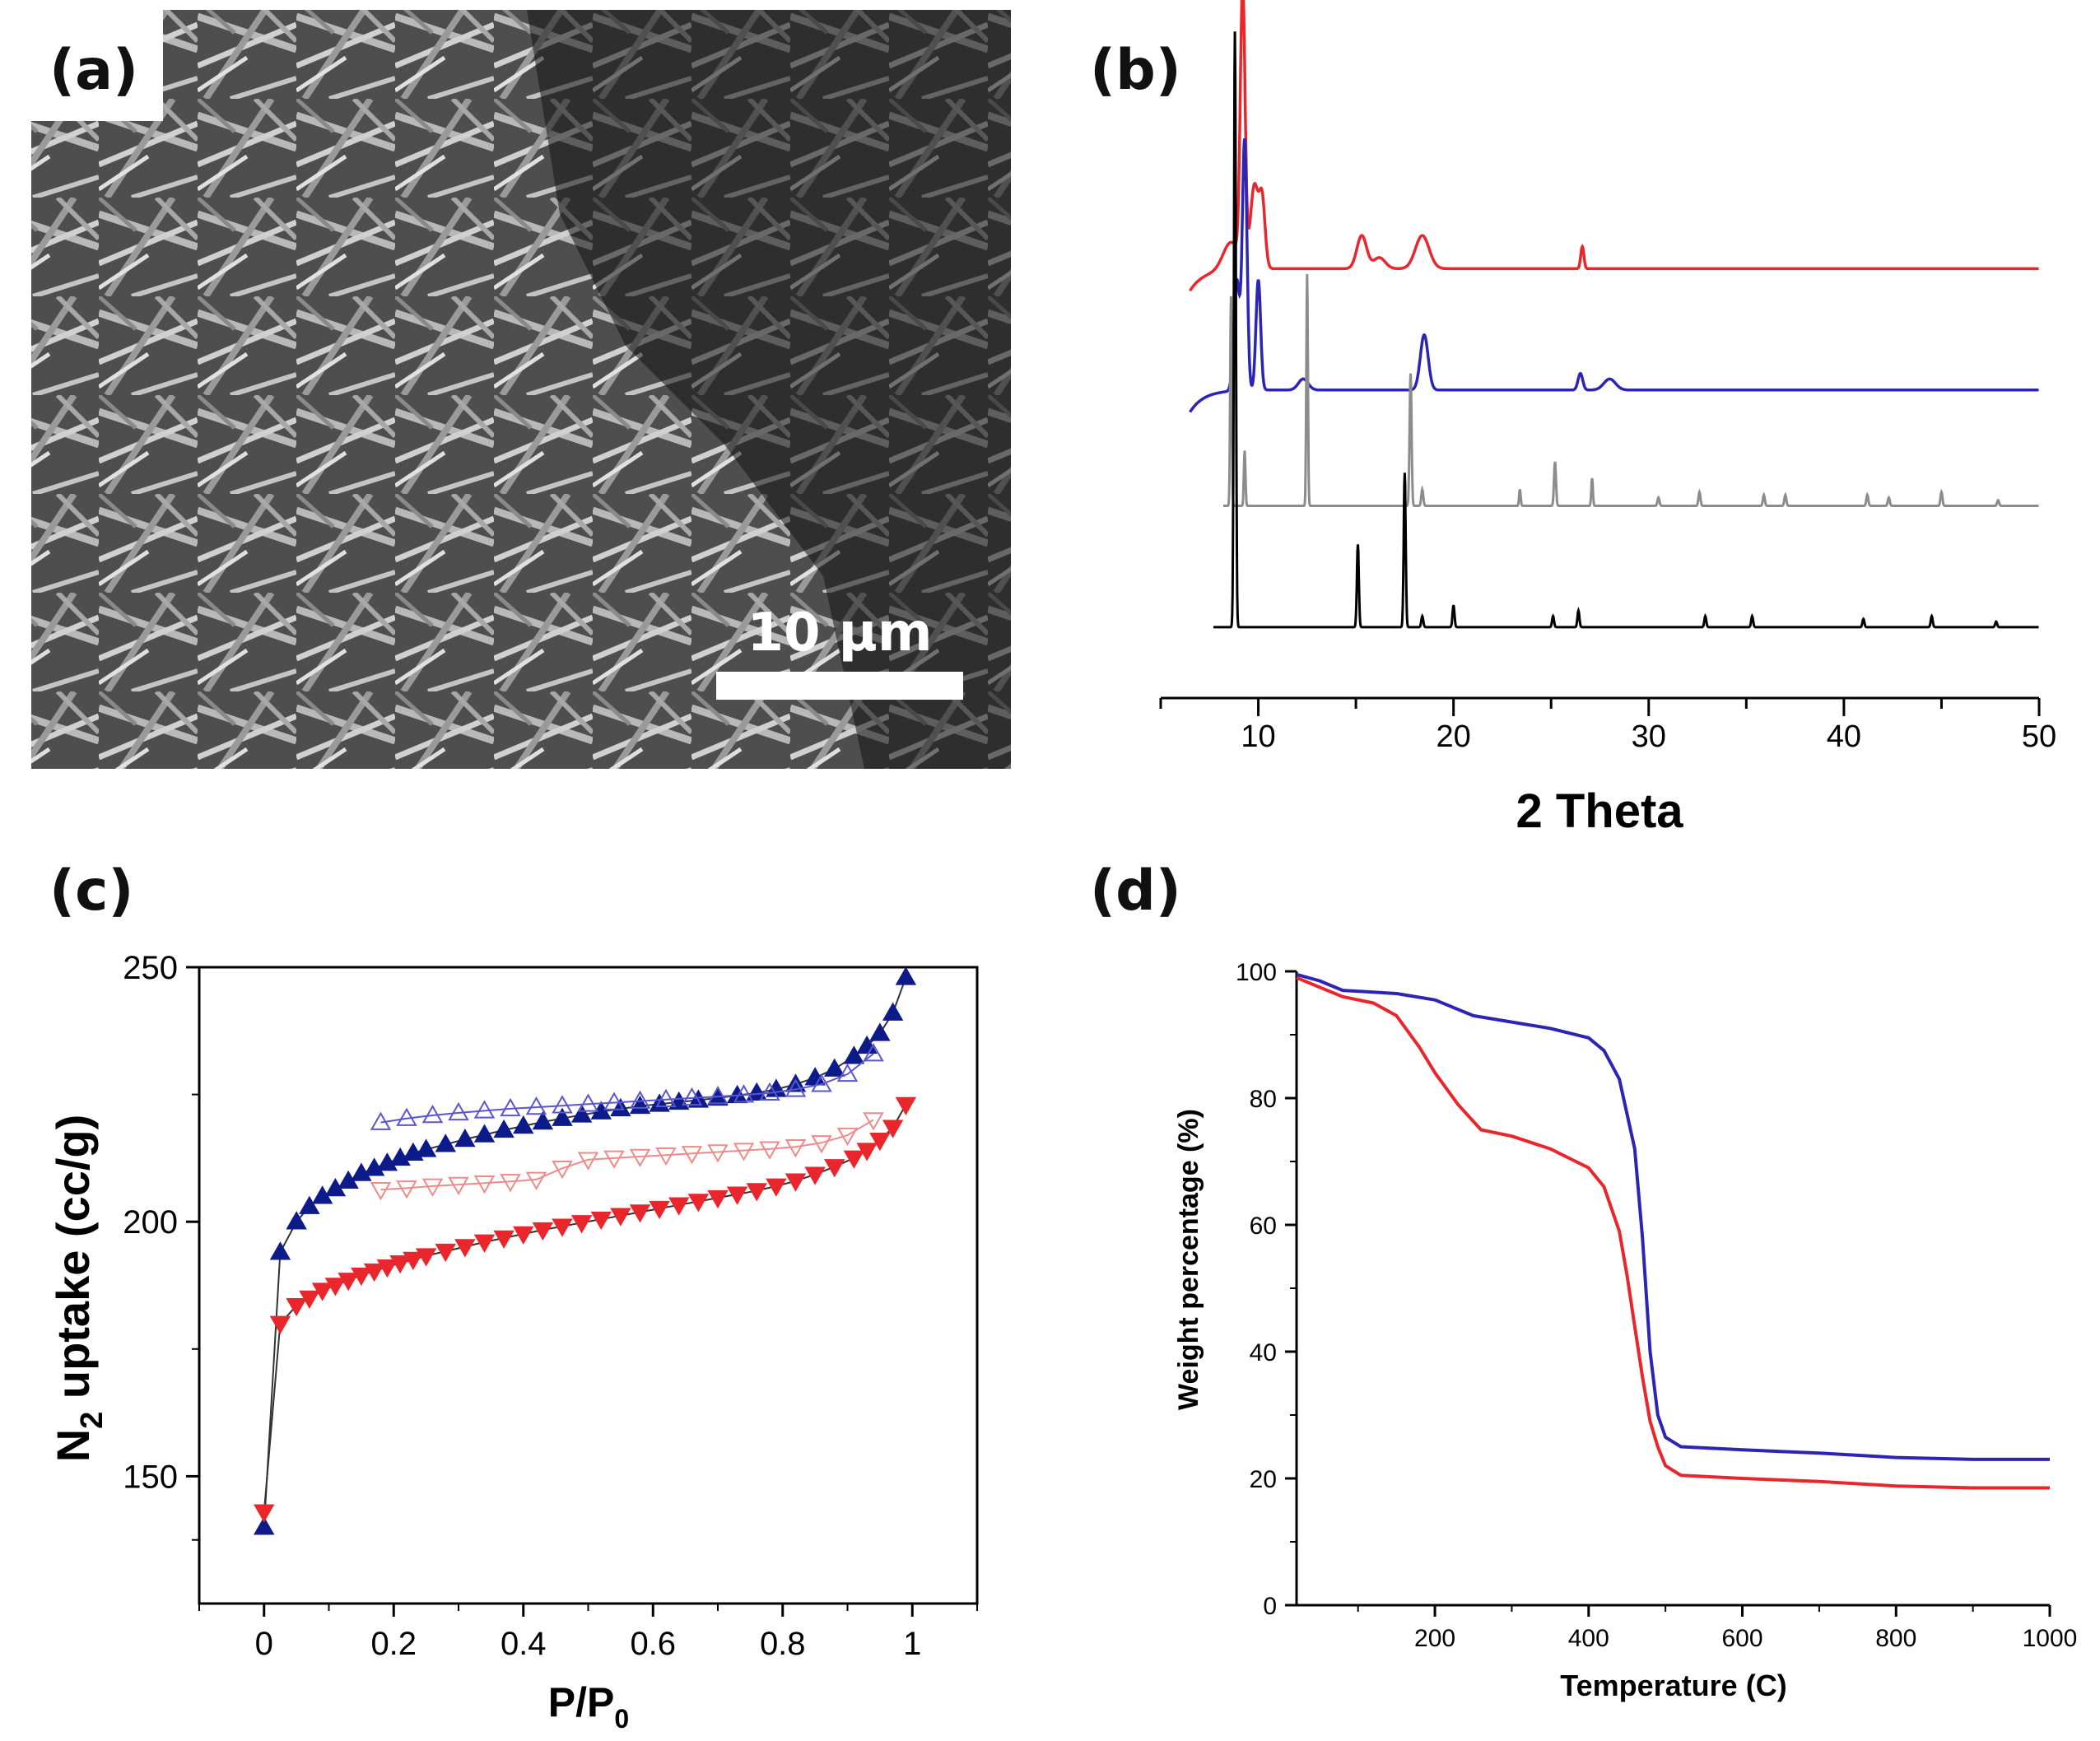  What do you see at coordinates (1453, 736) in the screenshot?
I see `xrd-x-tick-label: 20` at bounding box center [1453, 736].